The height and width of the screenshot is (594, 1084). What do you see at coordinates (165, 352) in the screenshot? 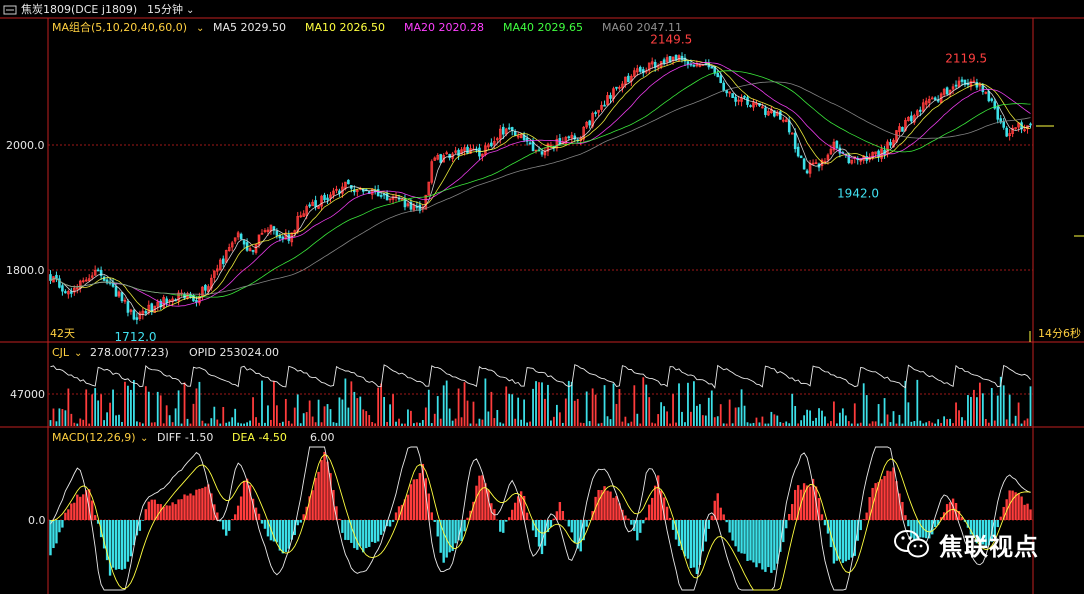
I see `volume-legend: CJL ⌄ 278.00(77:23) OPID 253024.00` at bounding box center [165, 352].